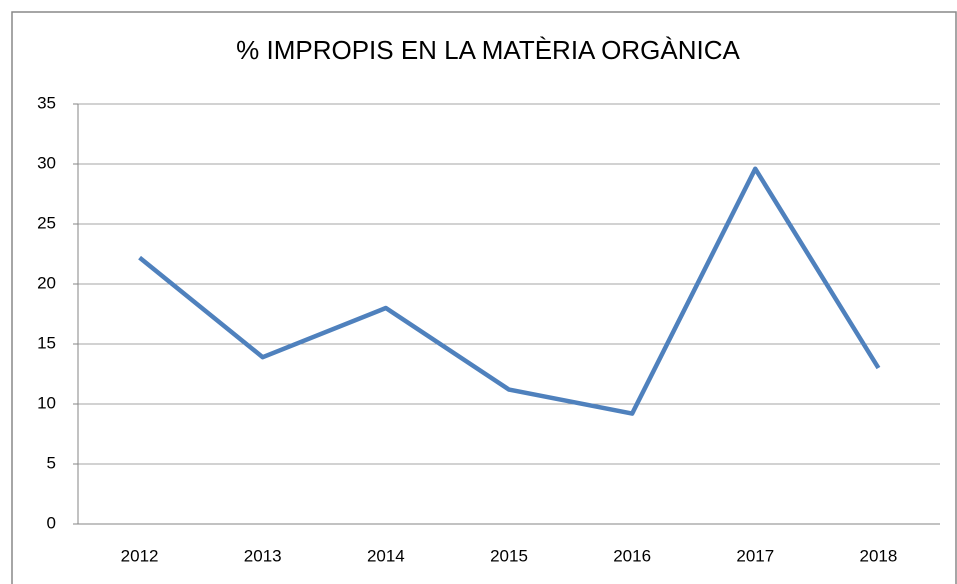  I want to click on y-tick-label: 10, so click(46, 402).